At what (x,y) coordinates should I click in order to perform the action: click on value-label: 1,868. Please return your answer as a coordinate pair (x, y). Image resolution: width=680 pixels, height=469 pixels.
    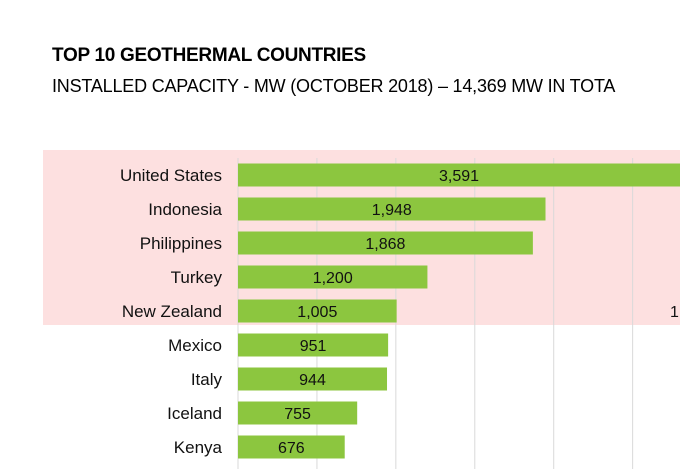
    Looking at the image, I should click on (385, 244).